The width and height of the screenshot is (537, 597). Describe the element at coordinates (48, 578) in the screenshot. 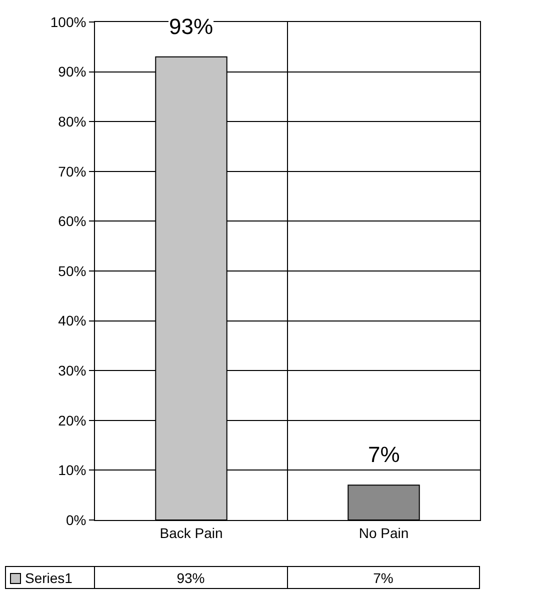

I see `legend-label: Series1` at that location.